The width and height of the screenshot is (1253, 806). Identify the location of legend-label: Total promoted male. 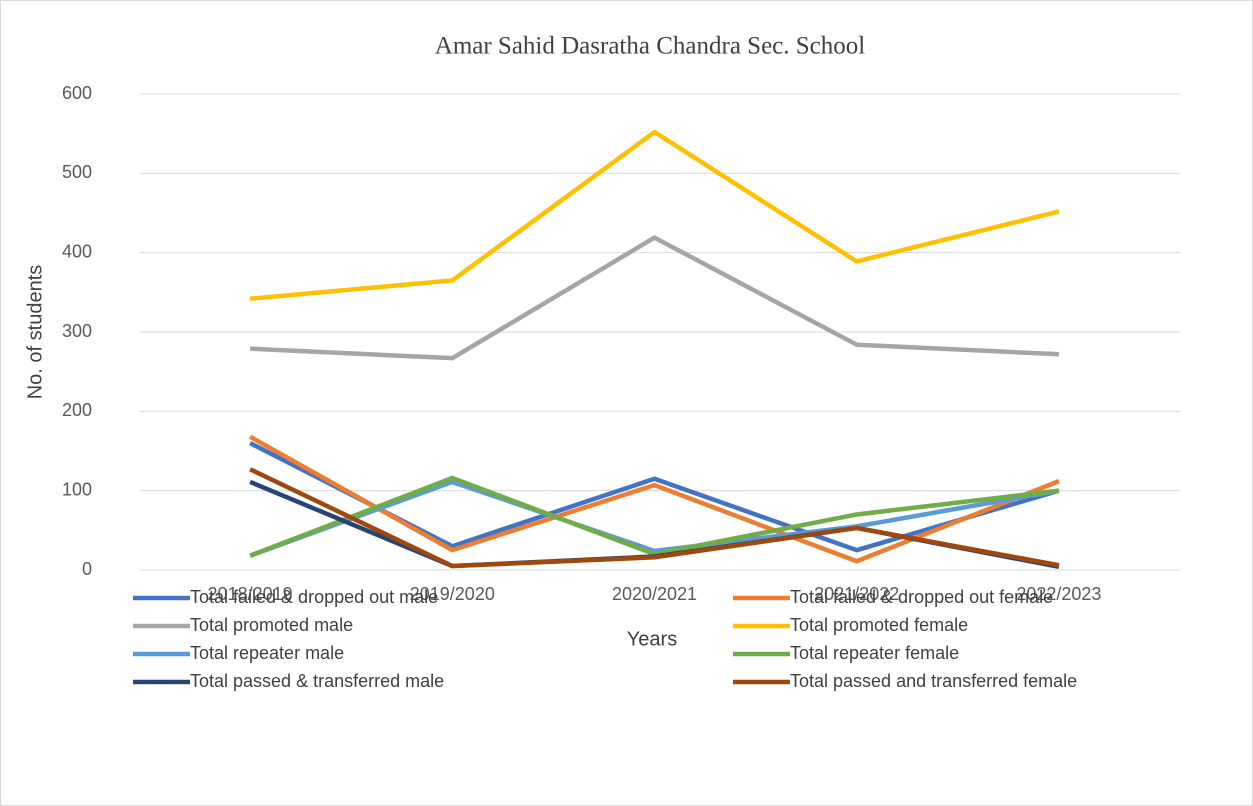
(271, 625).